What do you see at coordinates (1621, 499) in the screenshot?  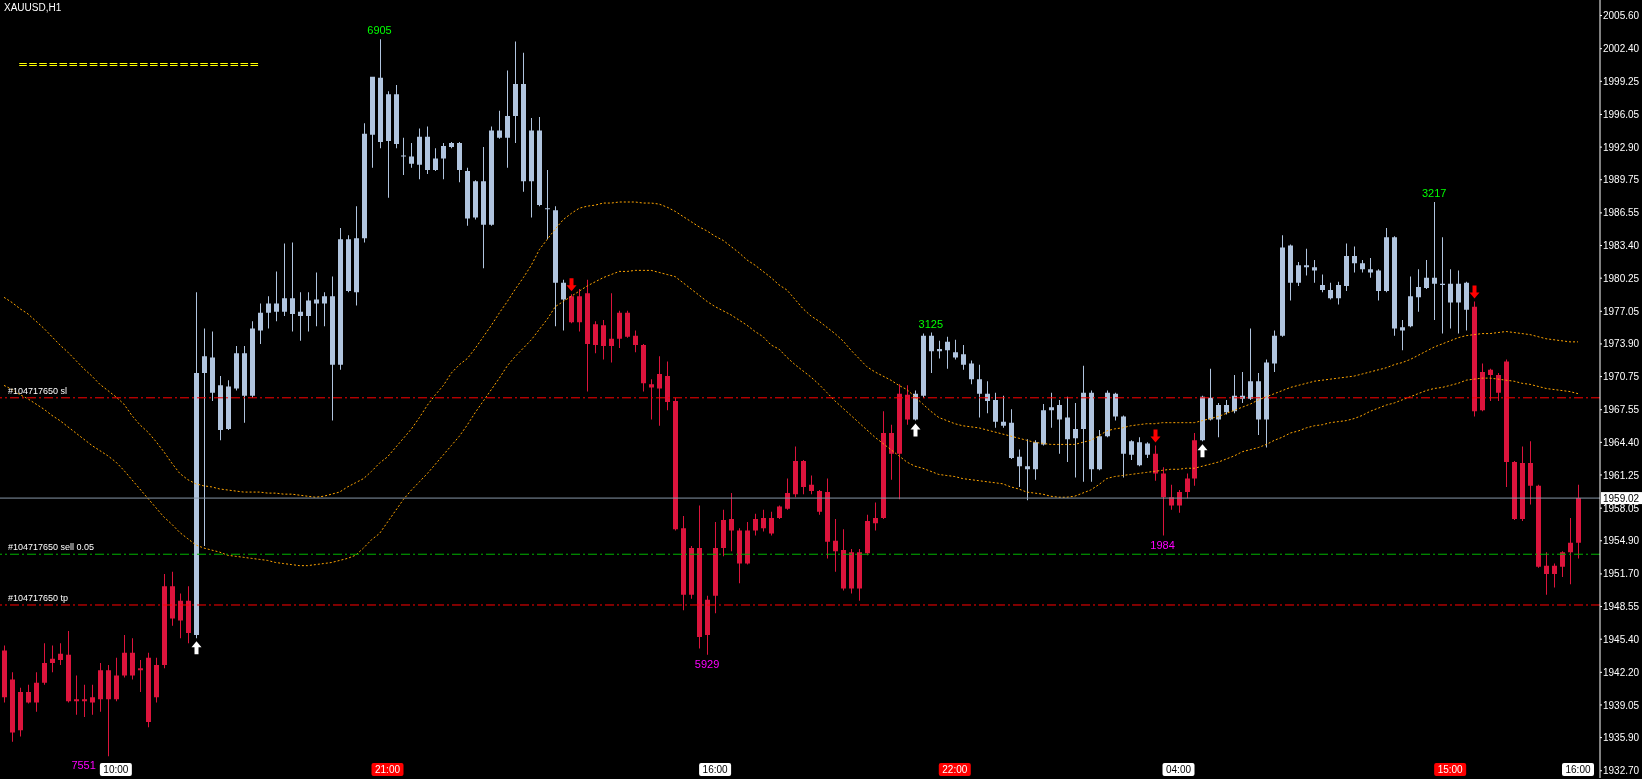 I see `ref-line-label: 1959.02` at bounding box center [1621, 499].